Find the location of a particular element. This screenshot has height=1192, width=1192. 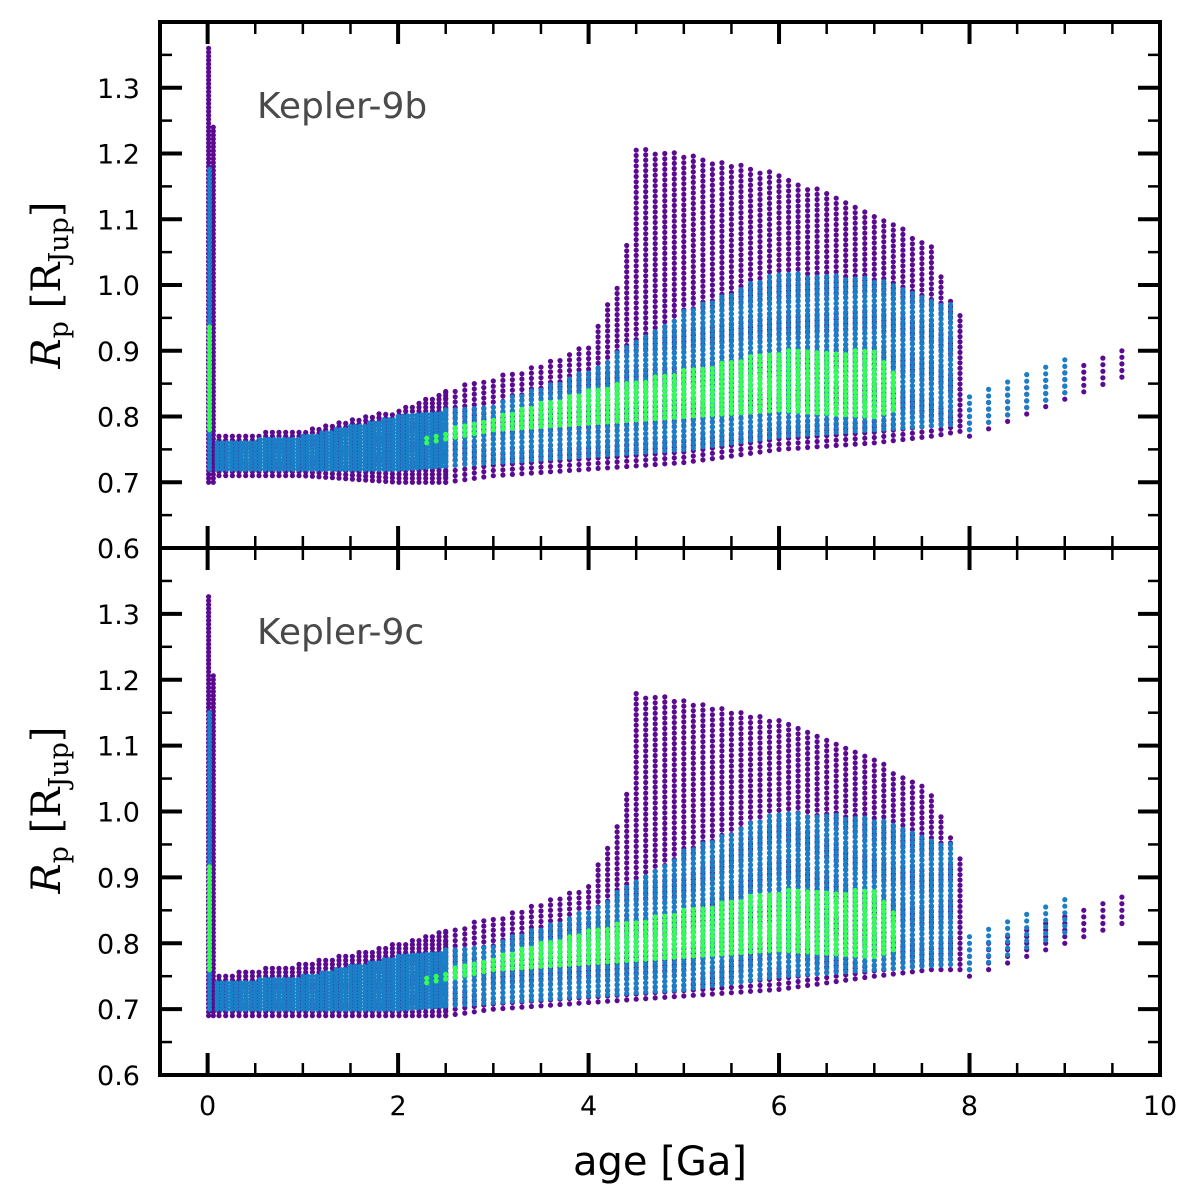

point-purple-2066 is located at coordinates (808, 237).